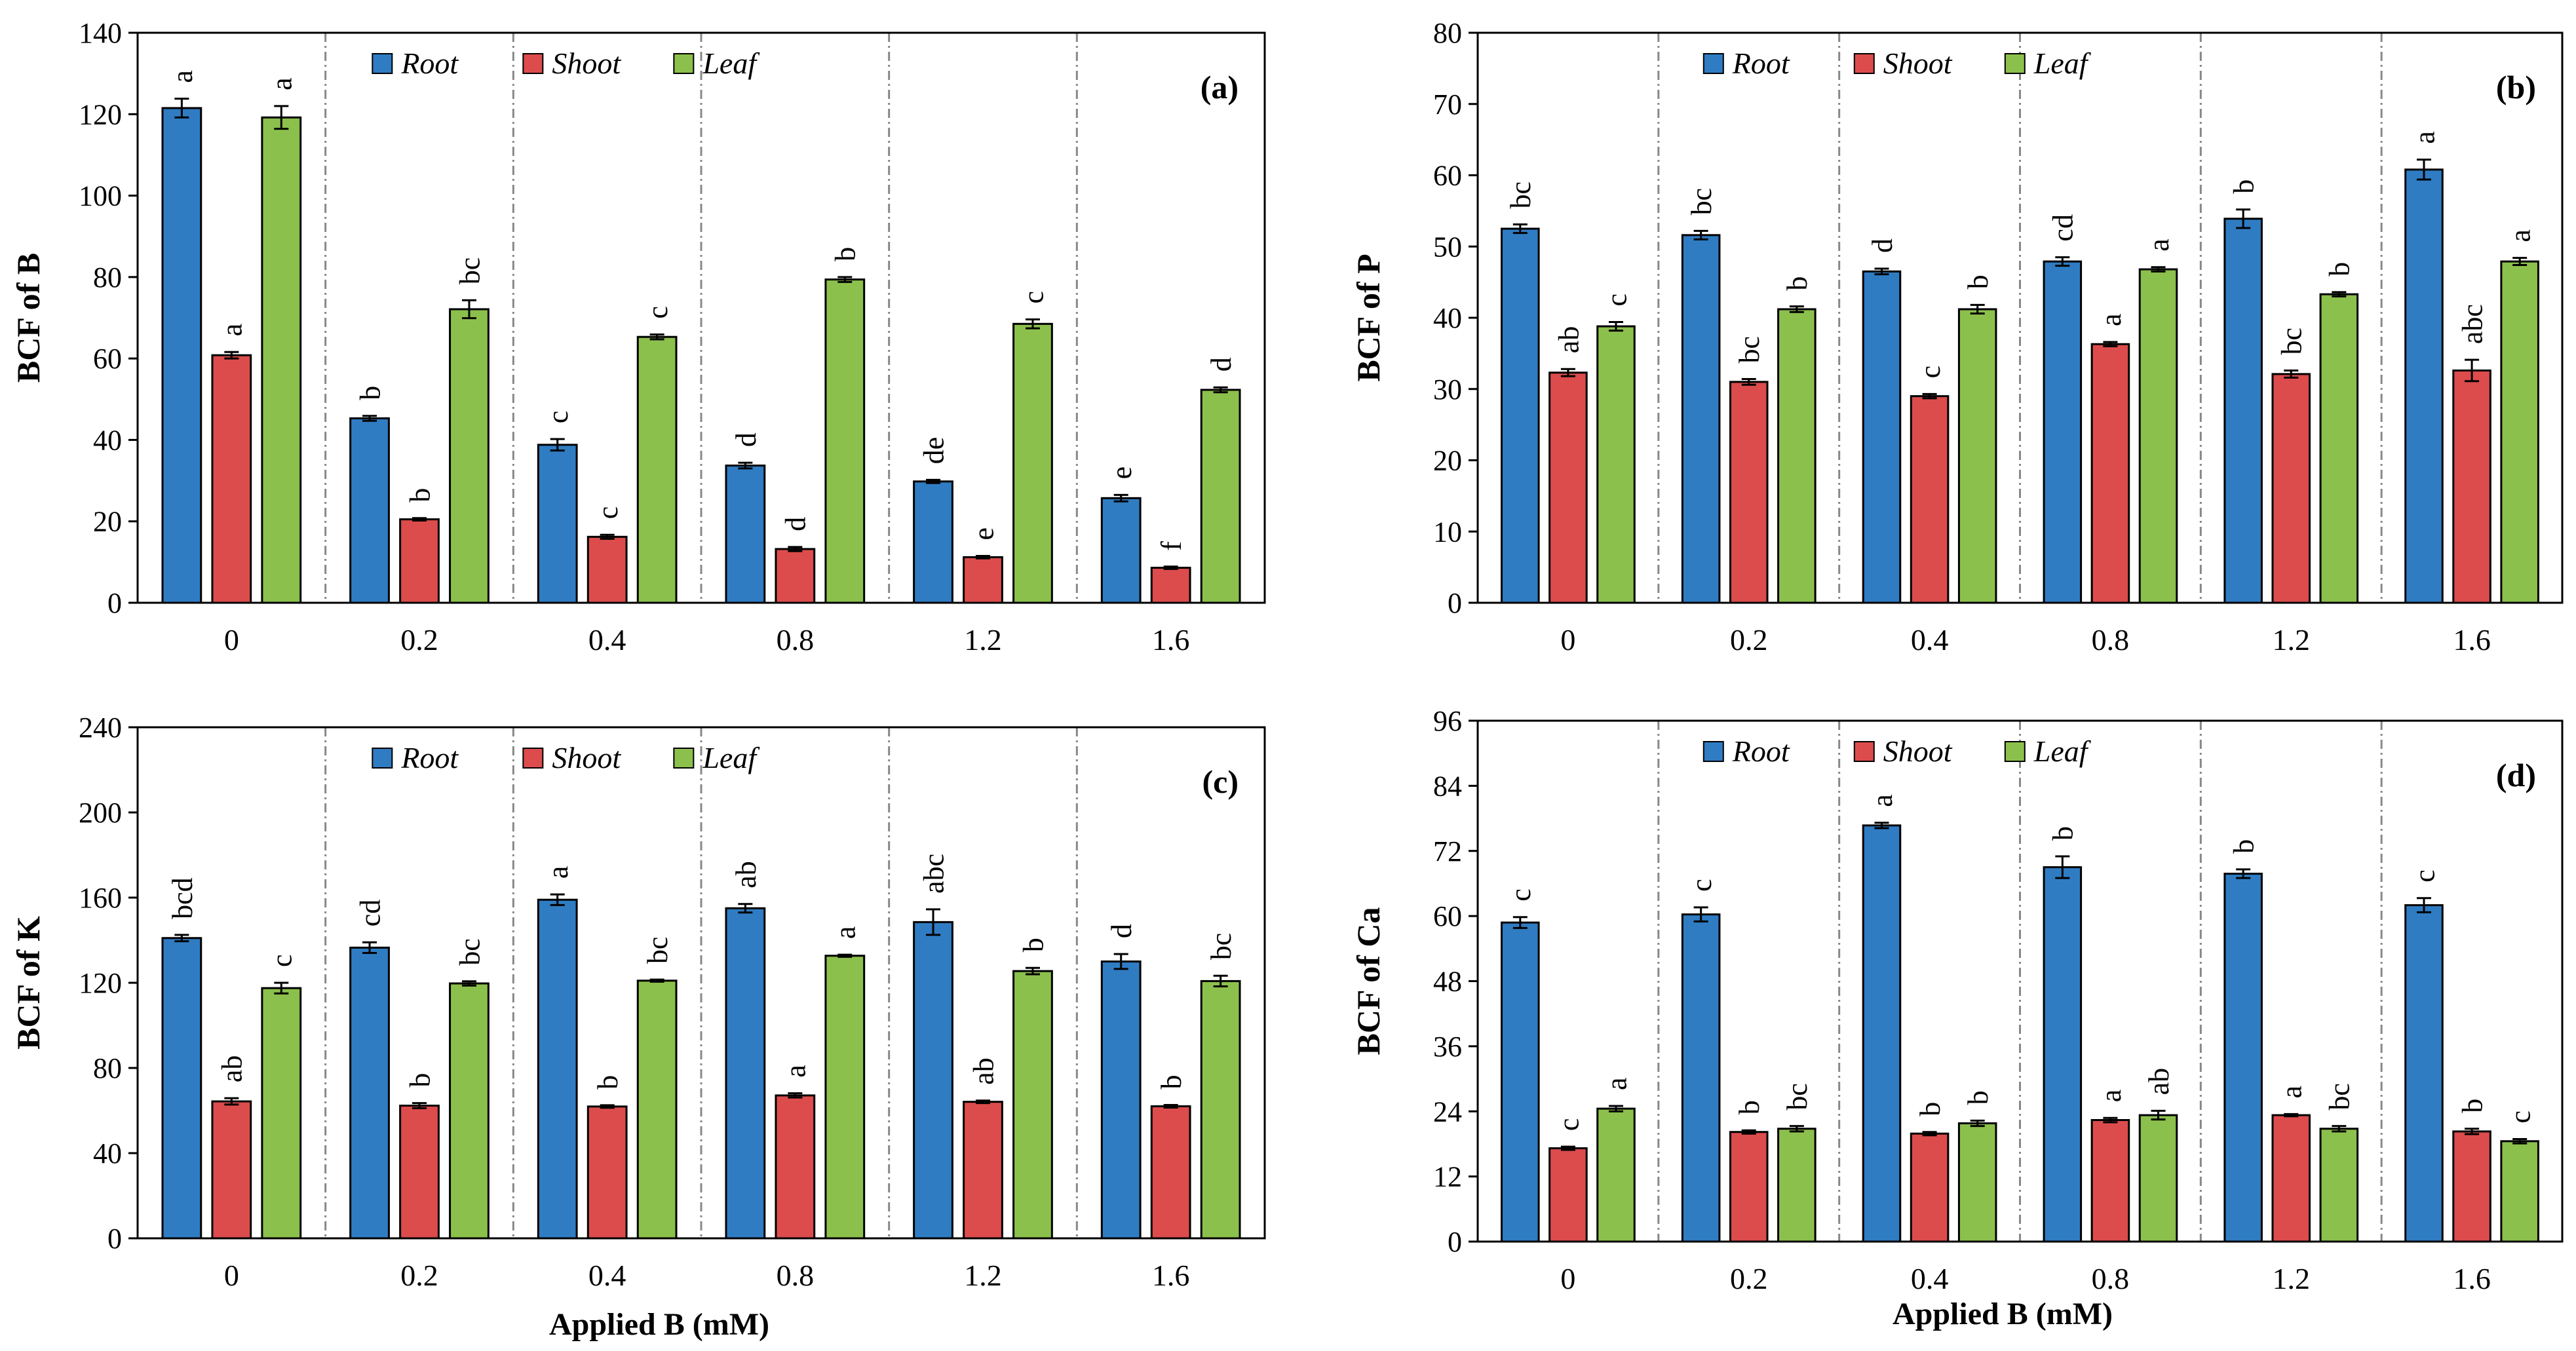 Image resolution: width=2576 pixels, height=1351 pixels. What do you see at coordinates (1220, 781) in the screenshot?
I see `panel-label-c: (c)` at bounding box center [1220, 781].